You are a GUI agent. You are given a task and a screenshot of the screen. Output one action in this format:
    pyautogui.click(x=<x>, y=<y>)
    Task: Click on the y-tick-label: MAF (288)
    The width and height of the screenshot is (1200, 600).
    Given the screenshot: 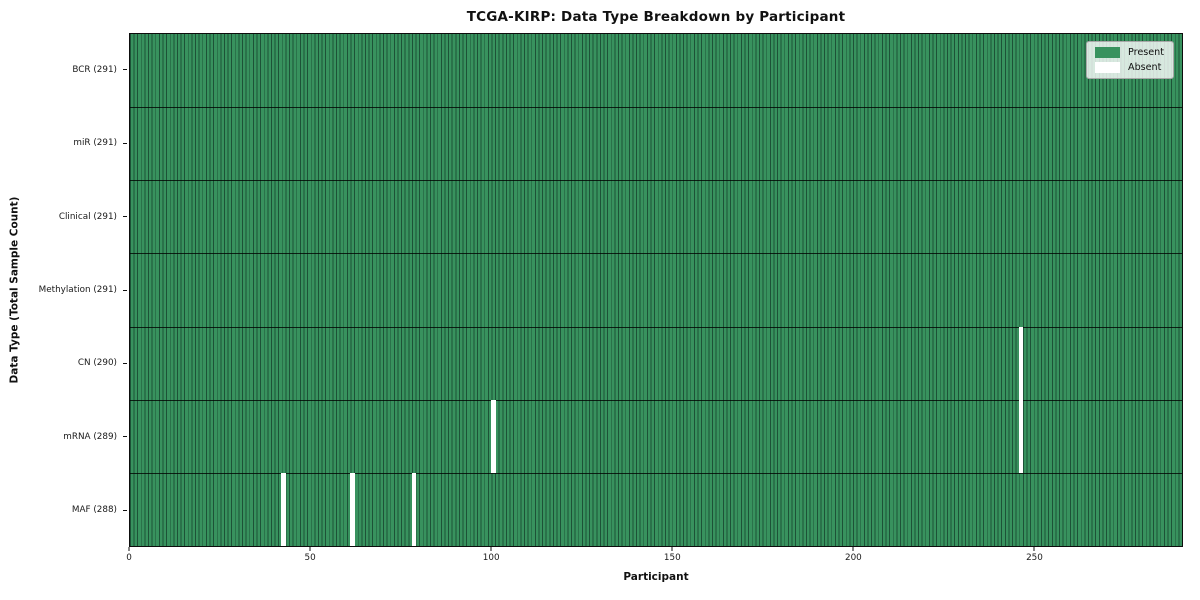 What is the action you would take?
    pyautogui.click(x=94, y=510)
    